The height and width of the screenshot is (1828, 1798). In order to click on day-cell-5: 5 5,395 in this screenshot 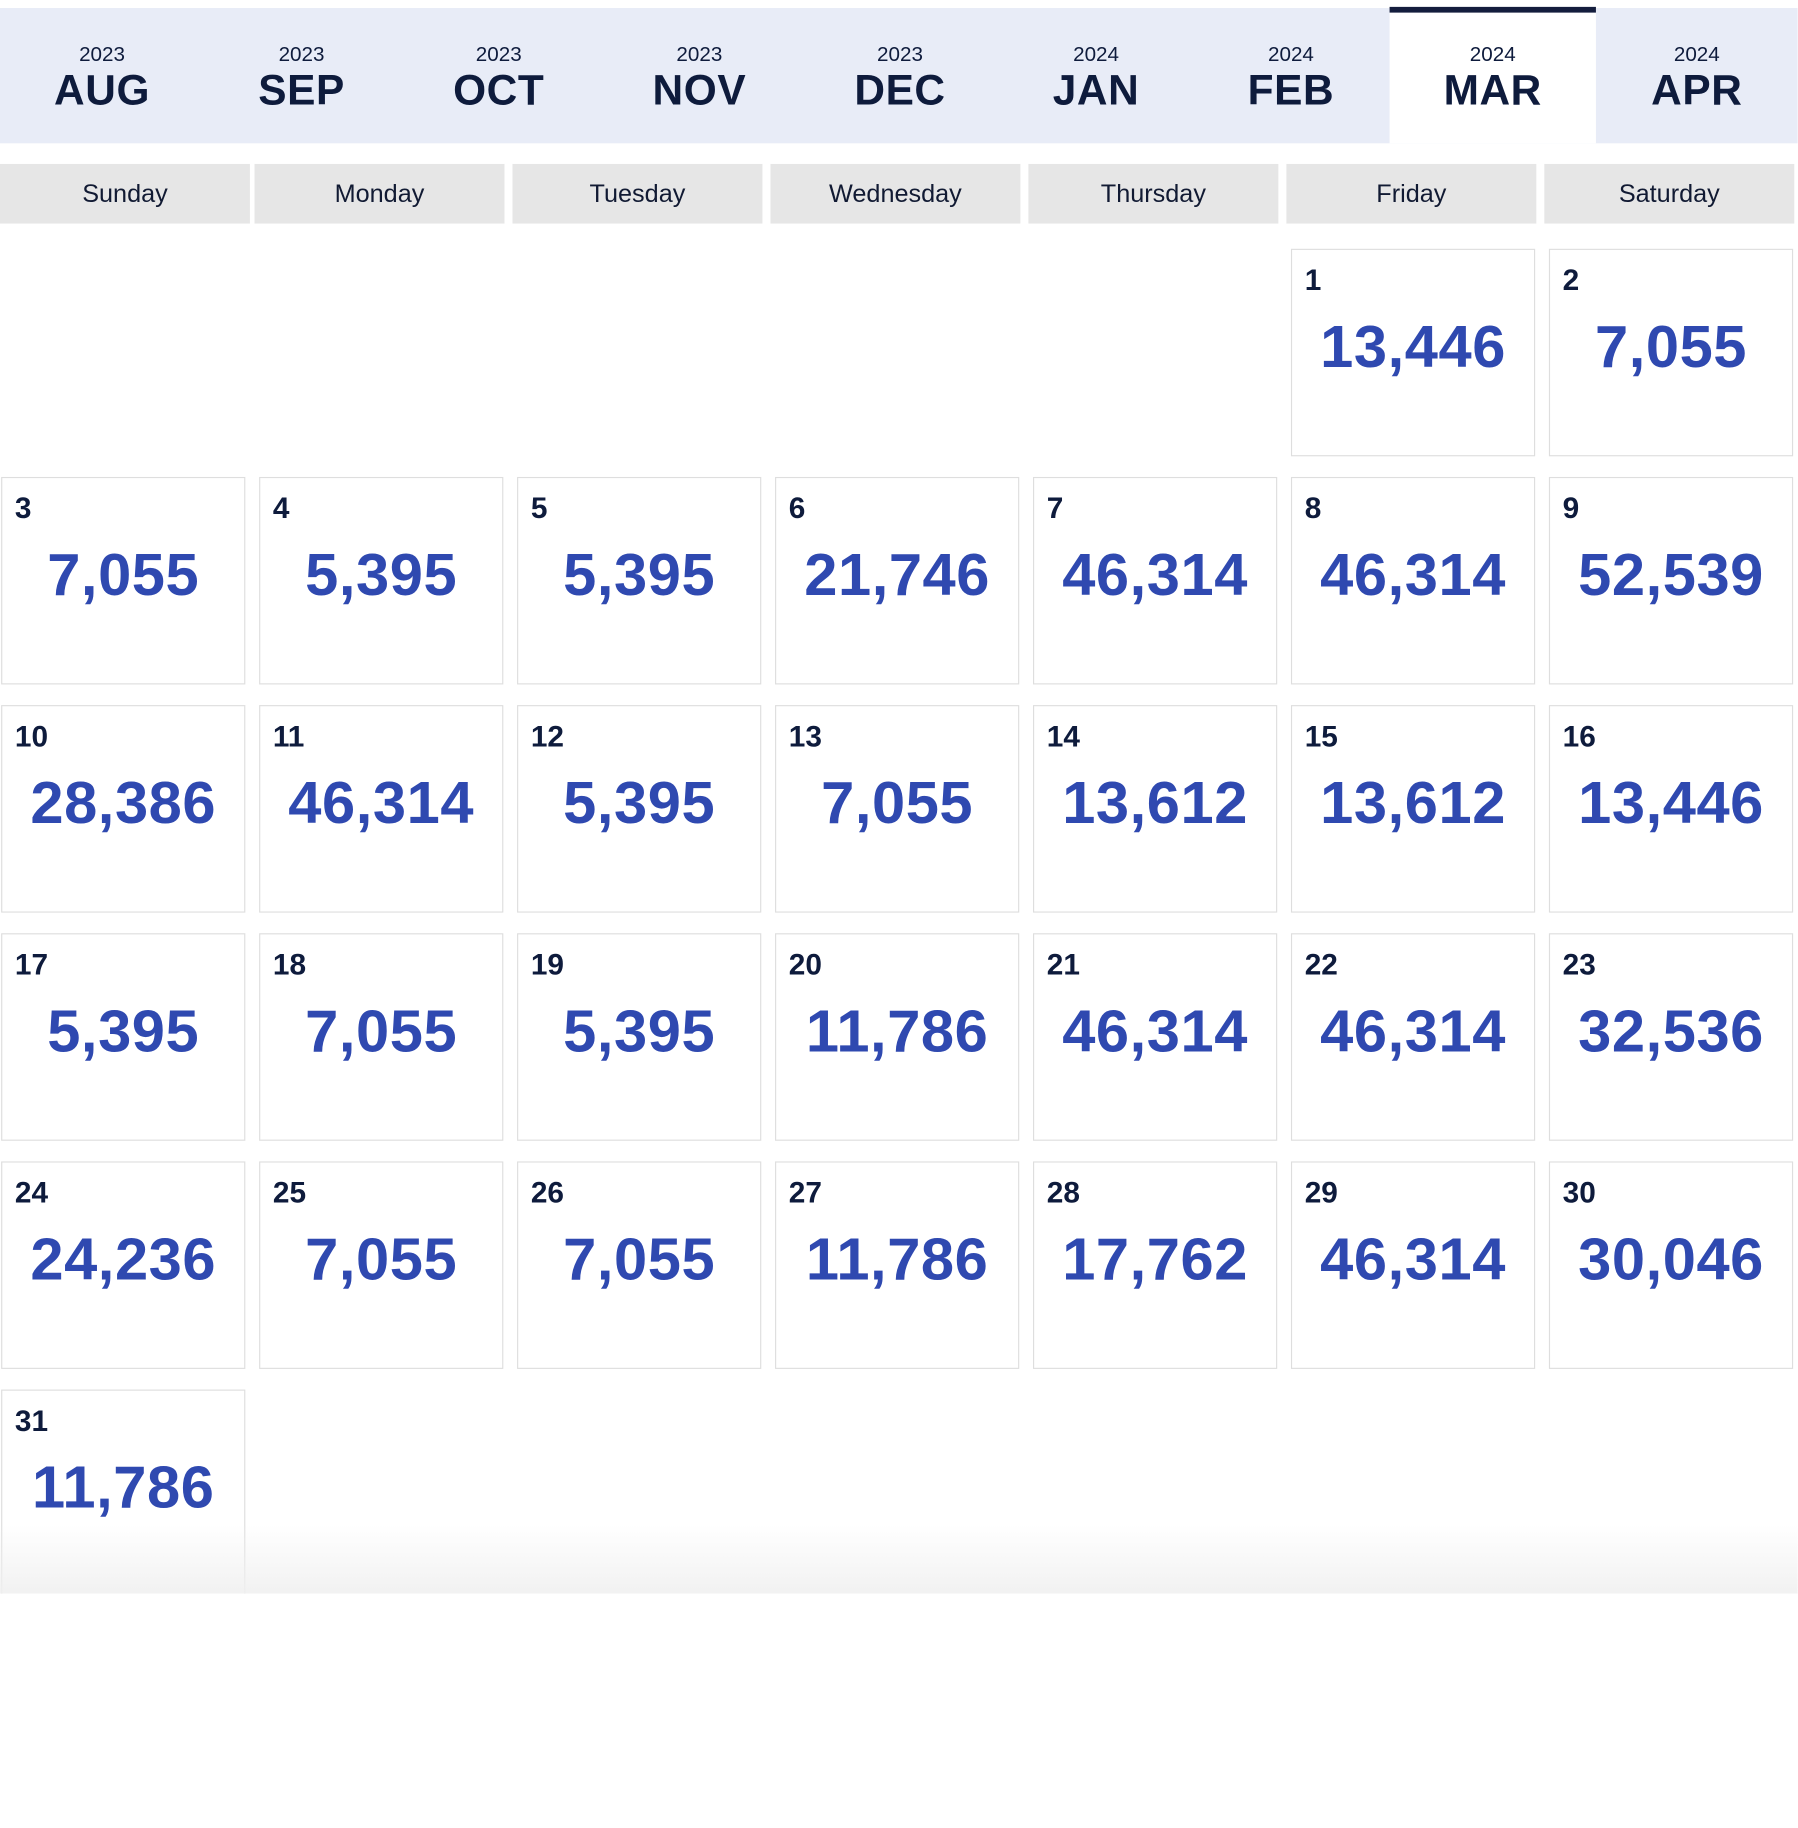, I will do `click(639, 580)`.